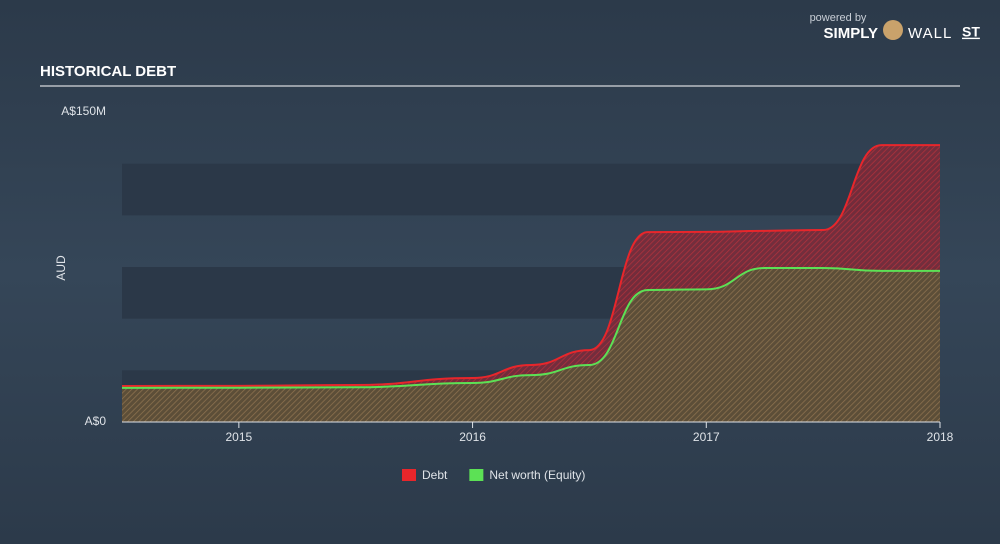 Image resolution: width=1000 pixels, height=544 pixels. I want to click on brand-wall: WALL, so click(930, 33).